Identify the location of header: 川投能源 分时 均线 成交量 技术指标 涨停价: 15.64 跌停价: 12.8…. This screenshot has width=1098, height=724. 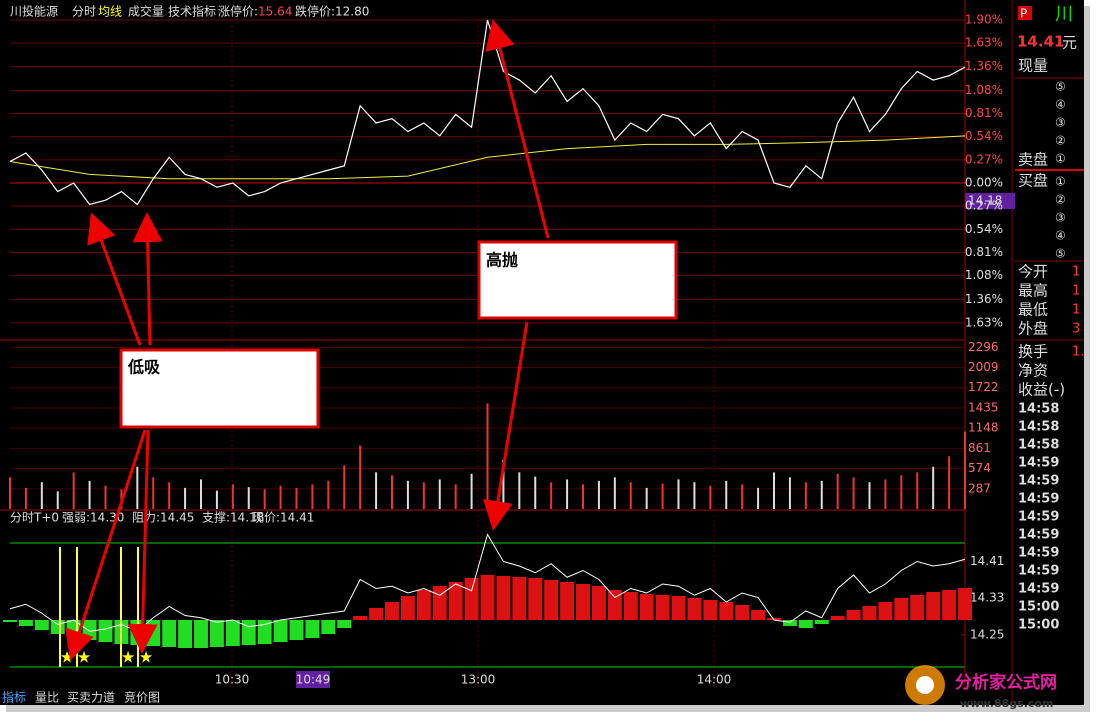
(189, 11).